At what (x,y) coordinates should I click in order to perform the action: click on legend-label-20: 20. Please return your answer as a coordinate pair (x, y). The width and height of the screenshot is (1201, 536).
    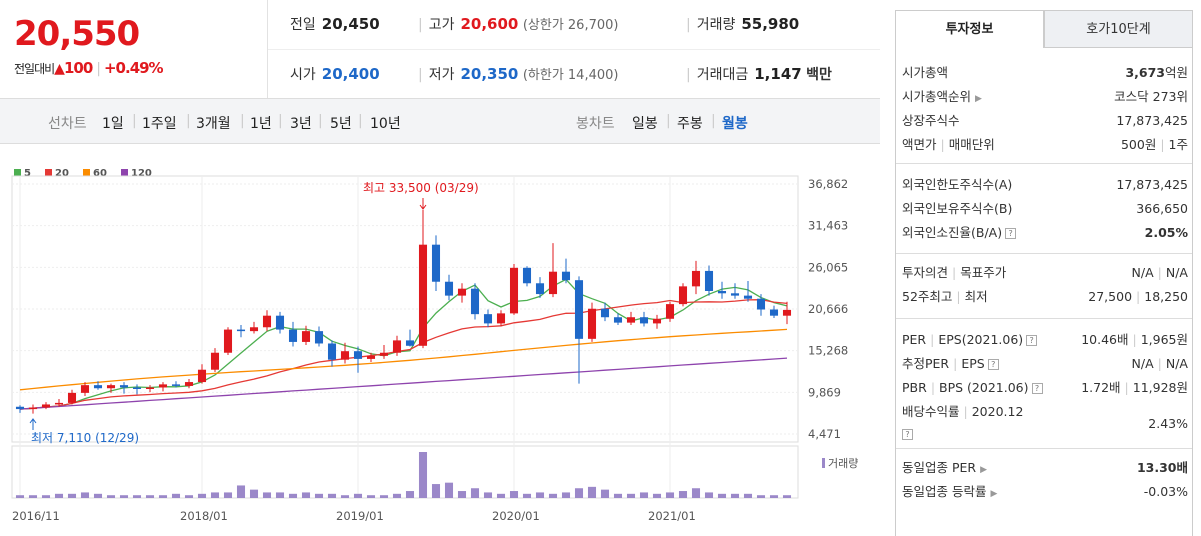
    Looking at the image, I should click on (62, 173).